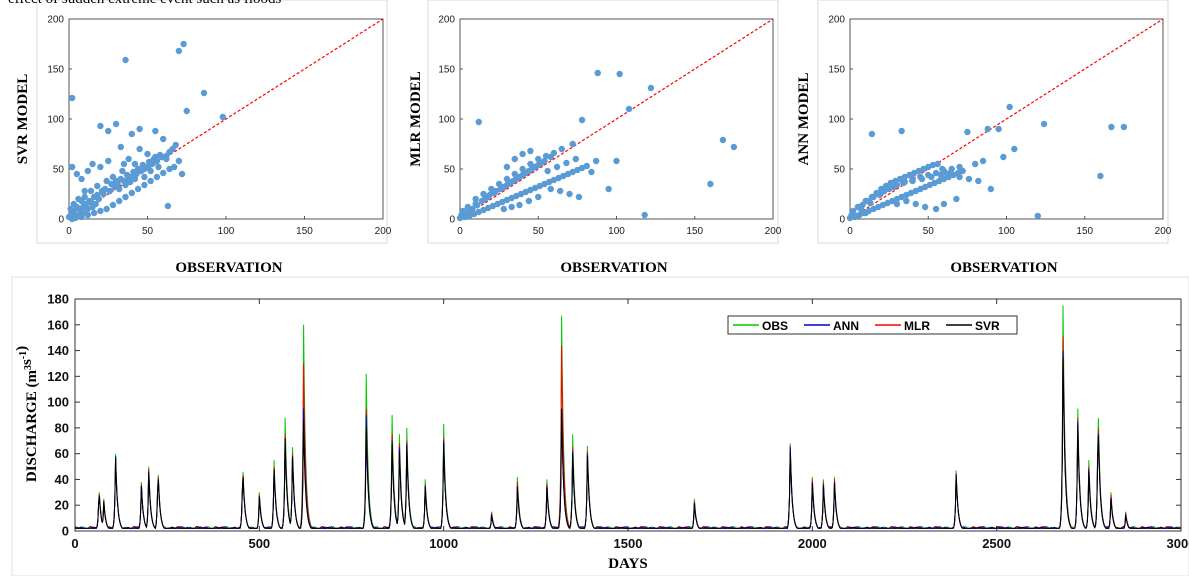 This screenshot has width=1189, height=581. What do you see at coordinates (28, 367) in the screenshot?
I see `ylabel-superscript: 3` at bounding box center [28, 367].